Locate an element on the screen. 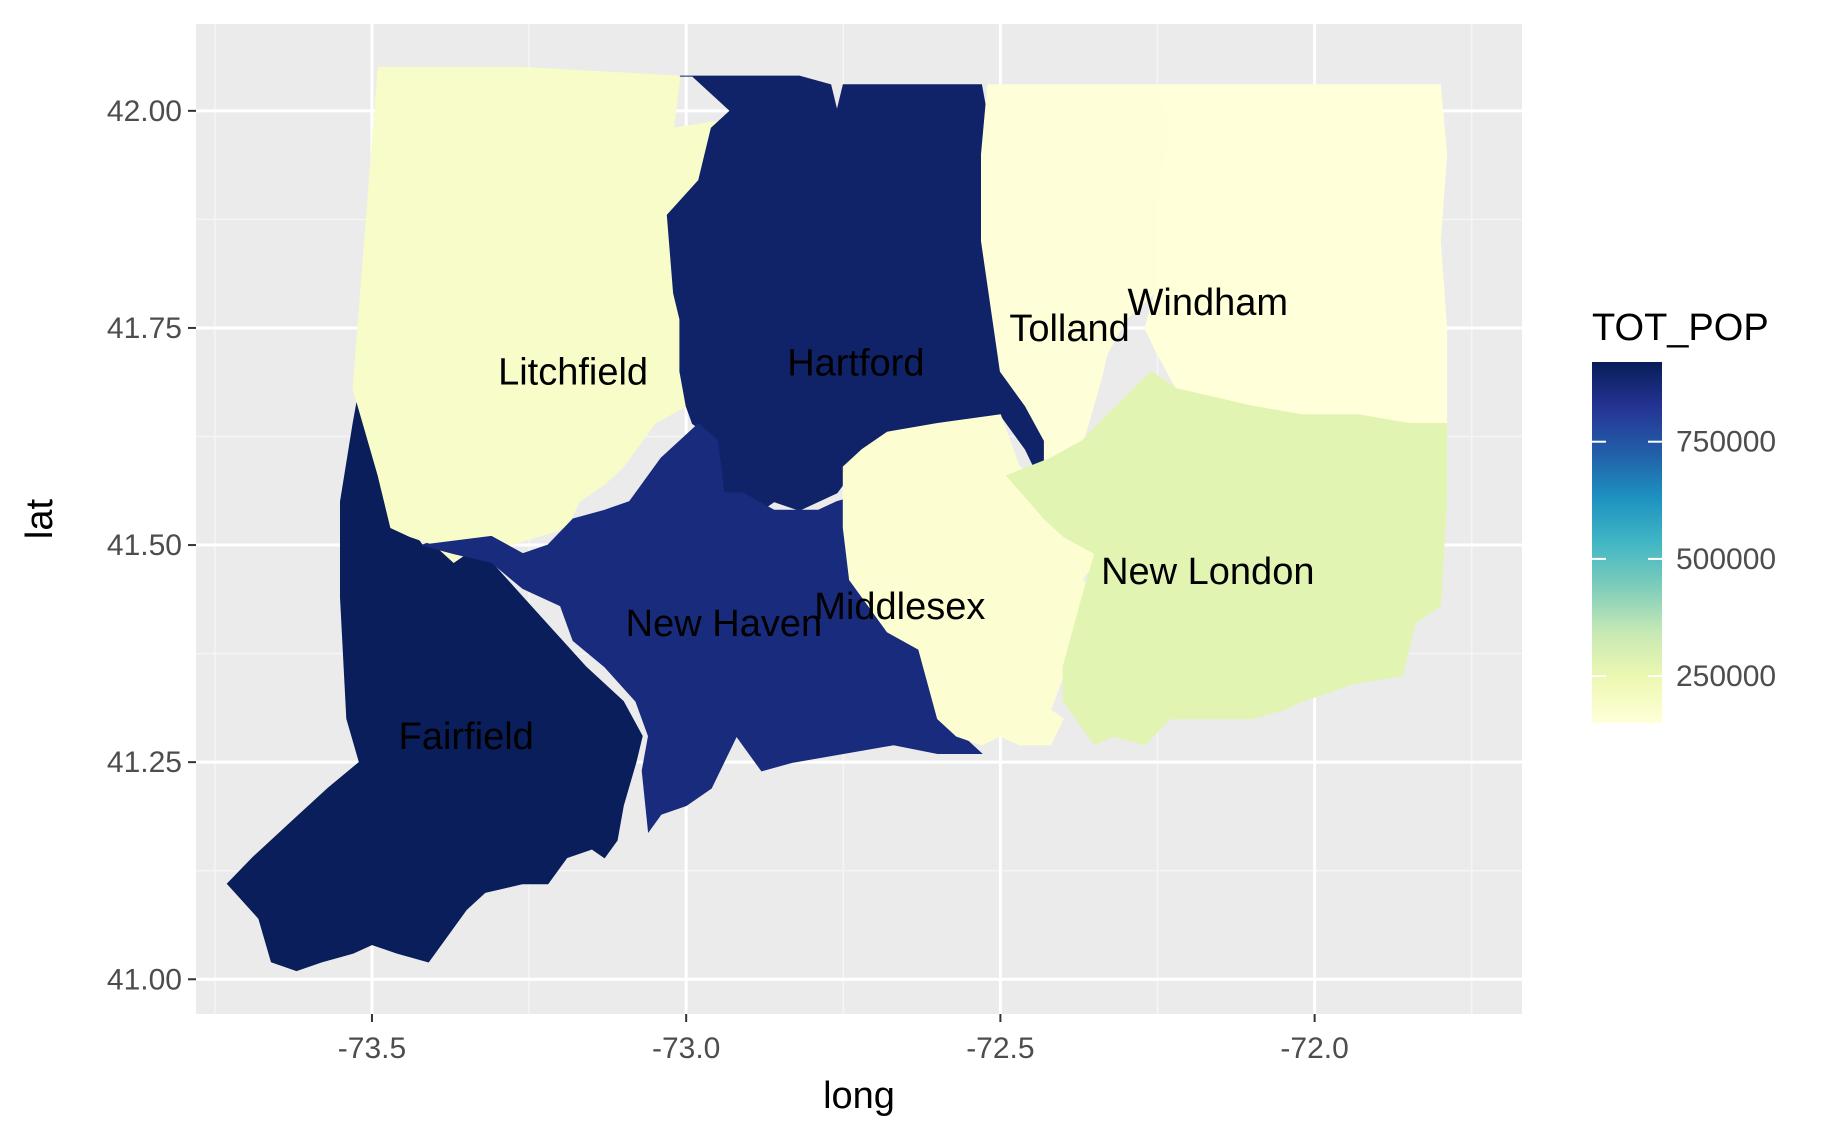  x-tick-label: -72.5 is located at coordinates (1000, 1048).